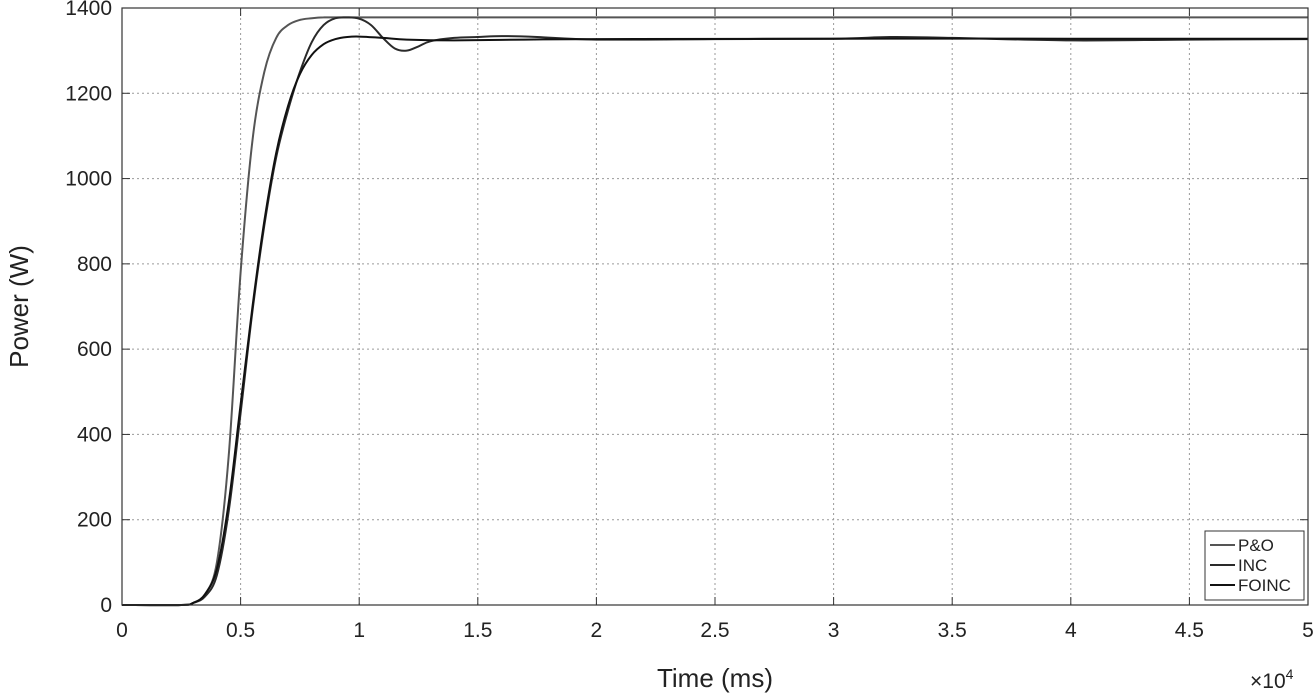 This screenshot has height=694, width=1315. What do you see at coordinates (952, 630) in the screenshot?
I see `x-tick-label: 3.5` at bounding box center [952, 630].